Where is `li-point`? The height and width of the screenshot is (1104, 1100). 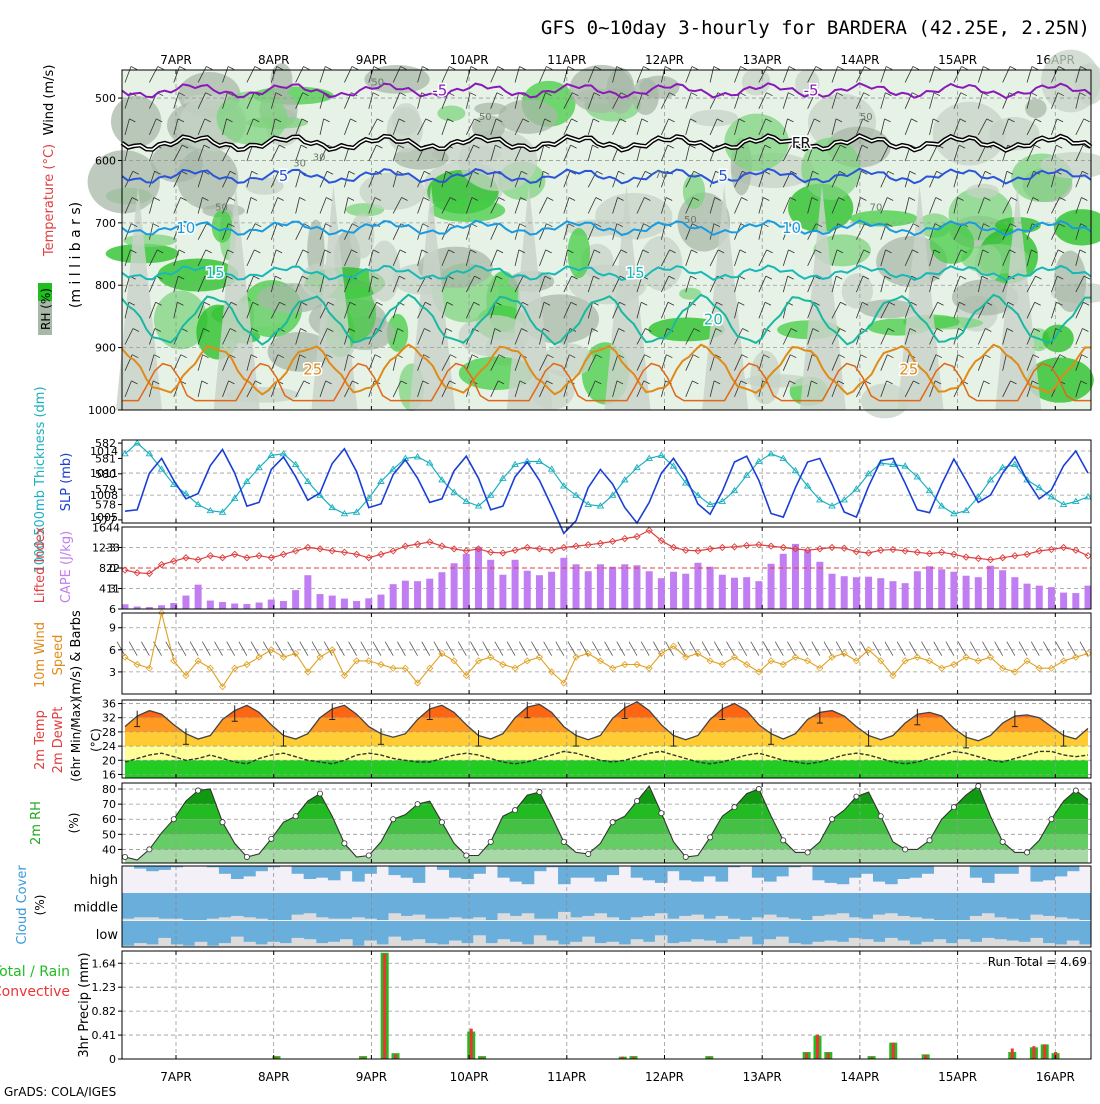 li-point is located at coordinates (686, 550).